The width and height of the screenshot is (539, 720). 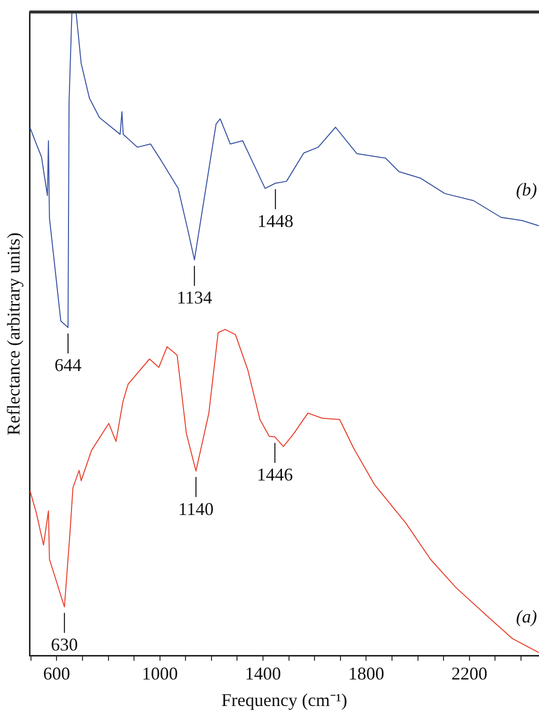 What do you see at coordinates (56, 673) in the screenshot?
I see `x-tick-label: 600` at bounding box center [56, 673].